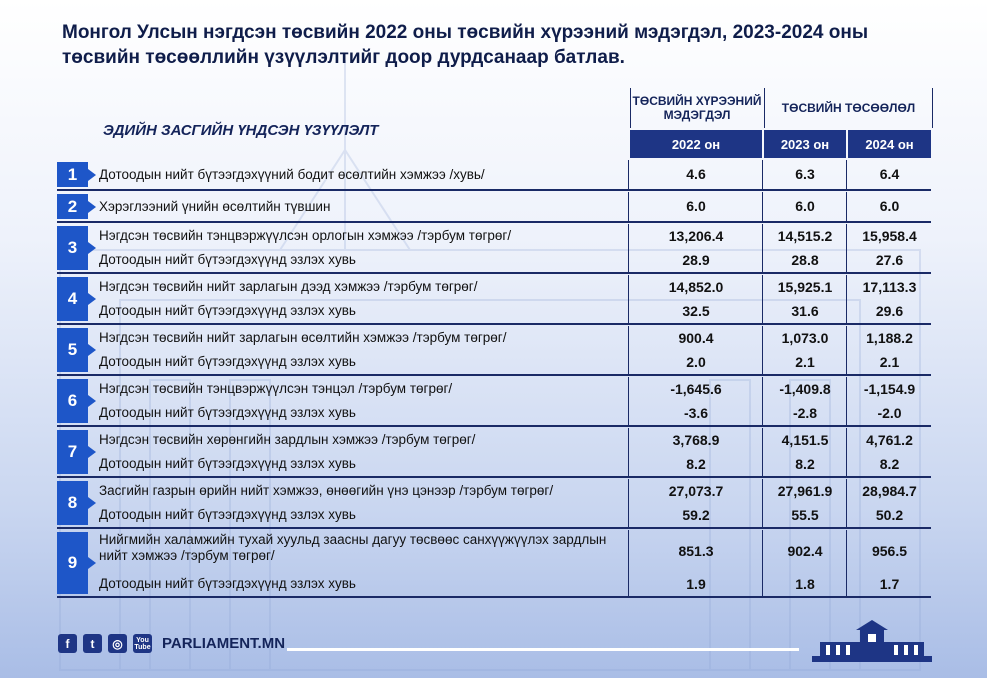 This screenshot has width=987, height=678. I want to click on value-cell: 27,073.7, so click(696, 490).